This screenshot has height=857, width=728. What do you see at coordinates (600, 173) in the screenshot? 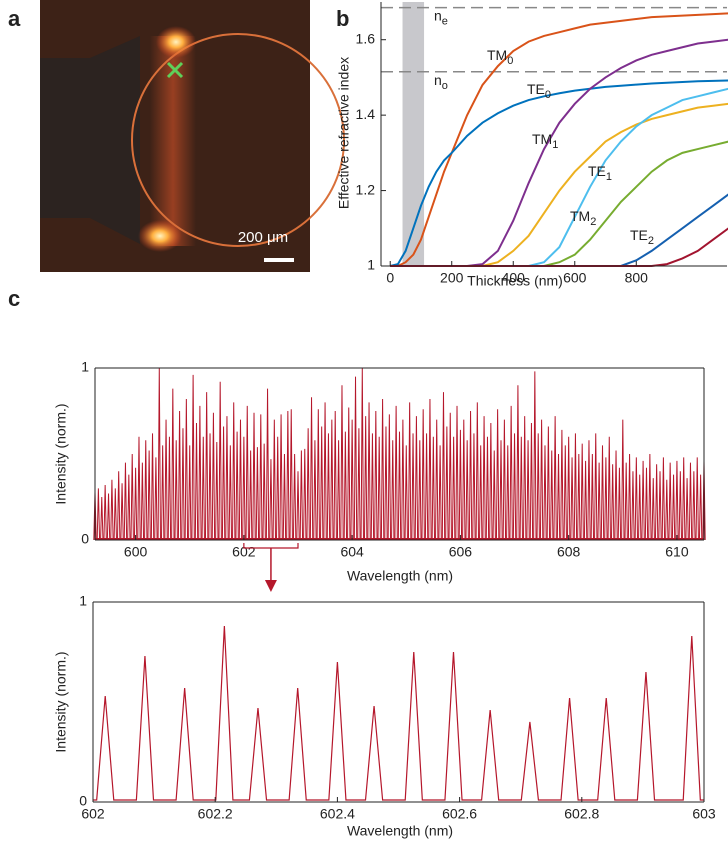
I see `curve-label: TE1` at bounding box center [600, 173].